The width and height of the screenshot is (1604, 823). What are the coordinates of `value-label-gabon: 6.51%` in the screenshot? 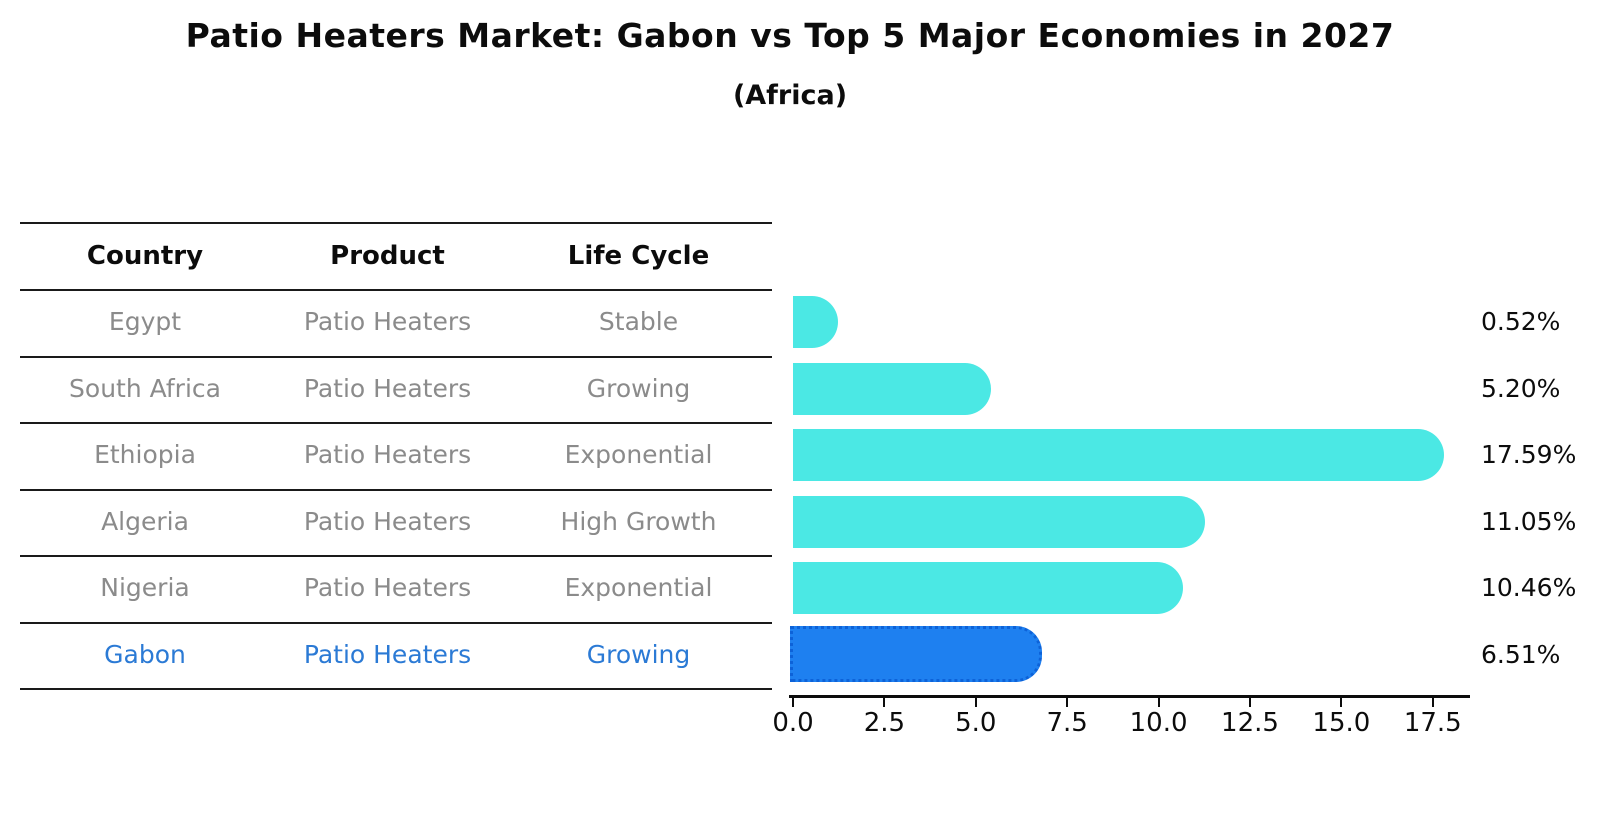 It's located at (1521, 654).